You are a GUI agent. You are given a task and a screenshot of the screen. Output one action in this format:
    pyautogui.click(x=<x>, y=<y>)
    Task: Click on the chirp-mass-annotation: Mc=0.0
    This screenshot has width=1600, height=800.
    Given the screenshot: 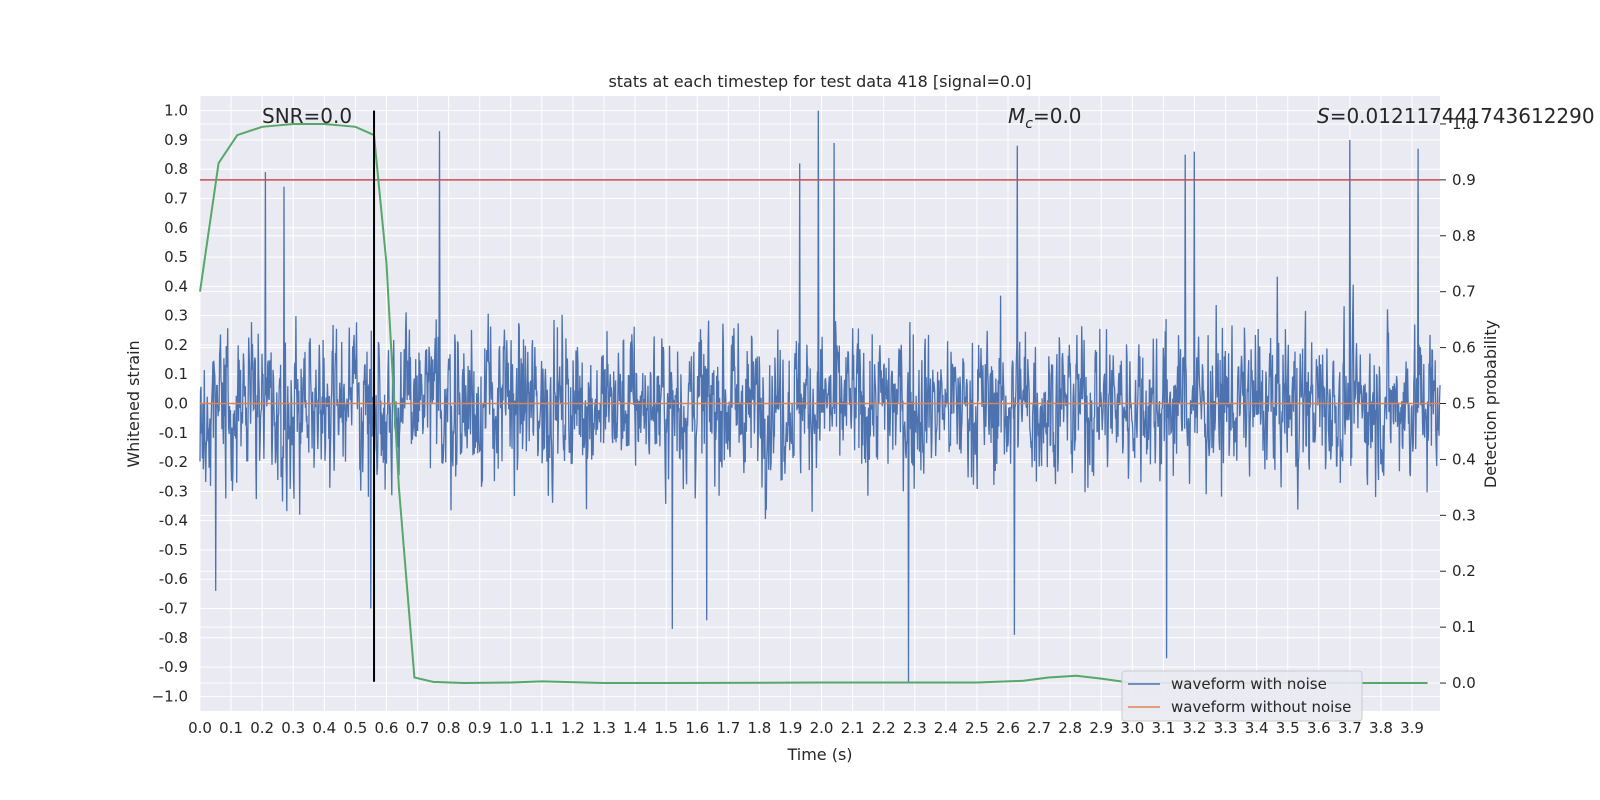 What is the action you would take?
    pyautogui.click(x=1045, y=118)
    